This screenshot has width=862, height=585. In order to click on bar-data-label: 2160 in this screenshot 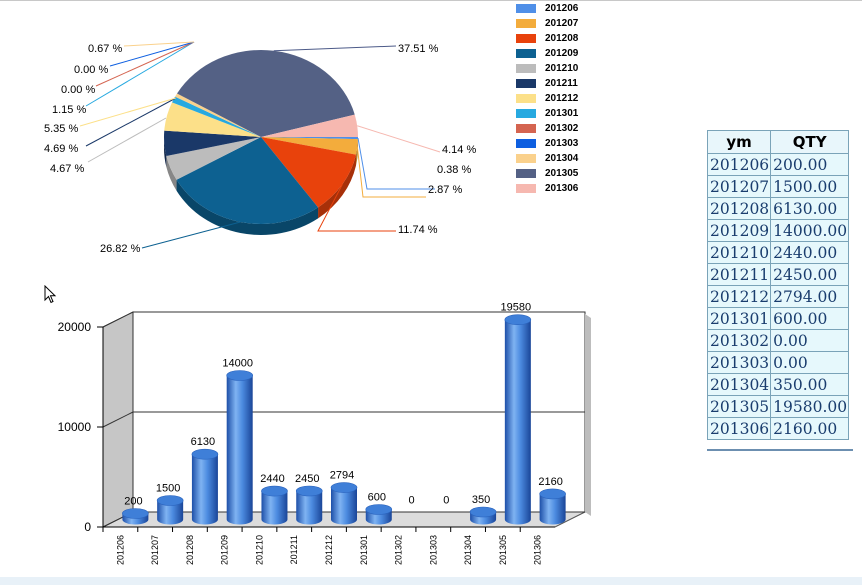, I will do `click(550, 482)`.